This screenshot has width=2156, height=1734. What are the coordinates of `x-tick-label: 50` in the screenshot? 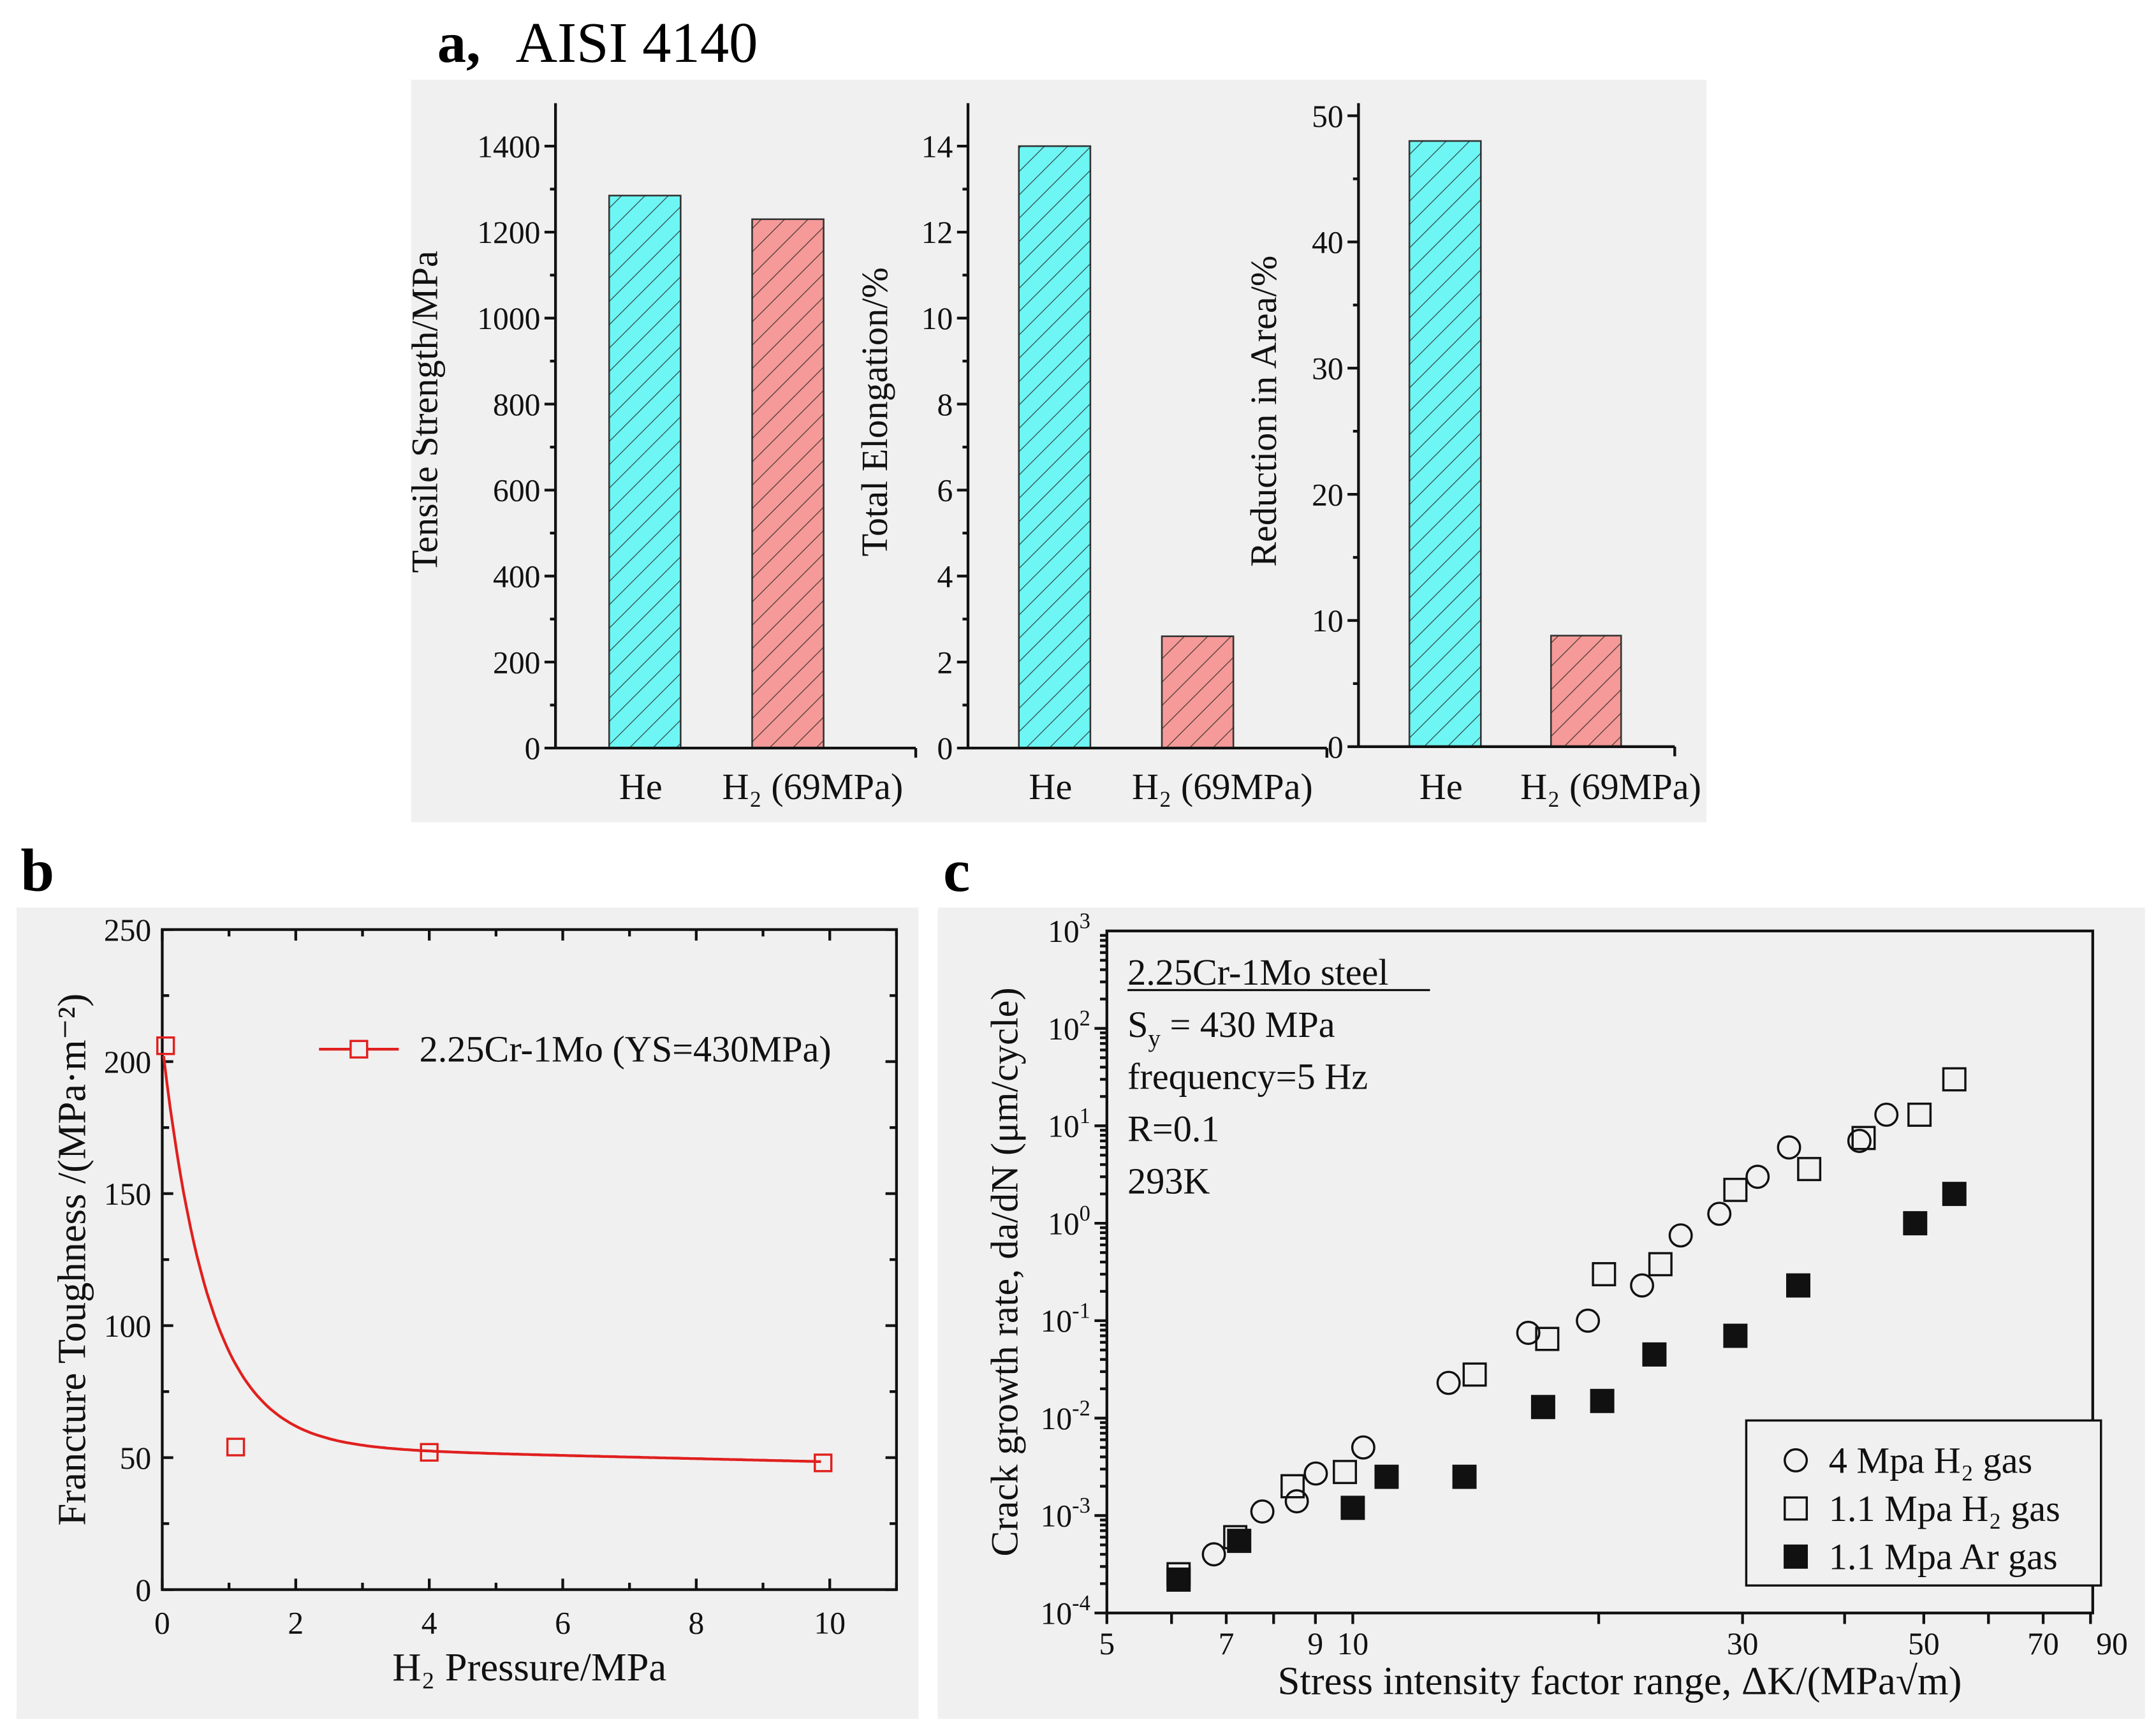 It's located at (1924, 1643).